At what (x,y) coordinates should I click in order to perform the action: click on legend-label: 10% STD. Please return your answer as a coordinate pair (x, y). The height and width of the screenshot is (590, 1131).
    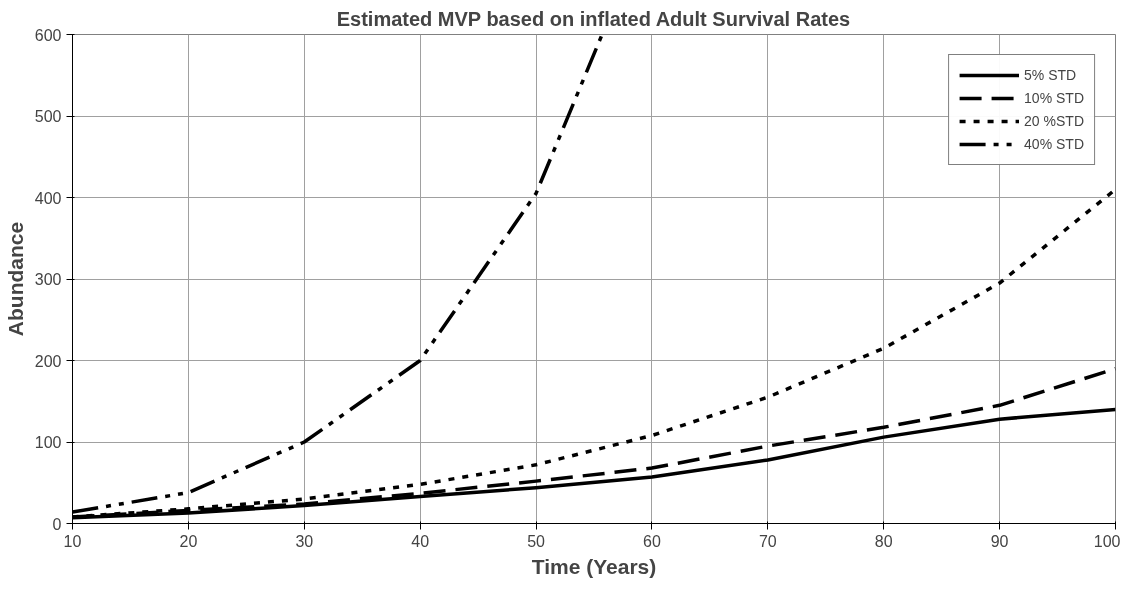
    Looking at the image, I should click on (1054, 98).